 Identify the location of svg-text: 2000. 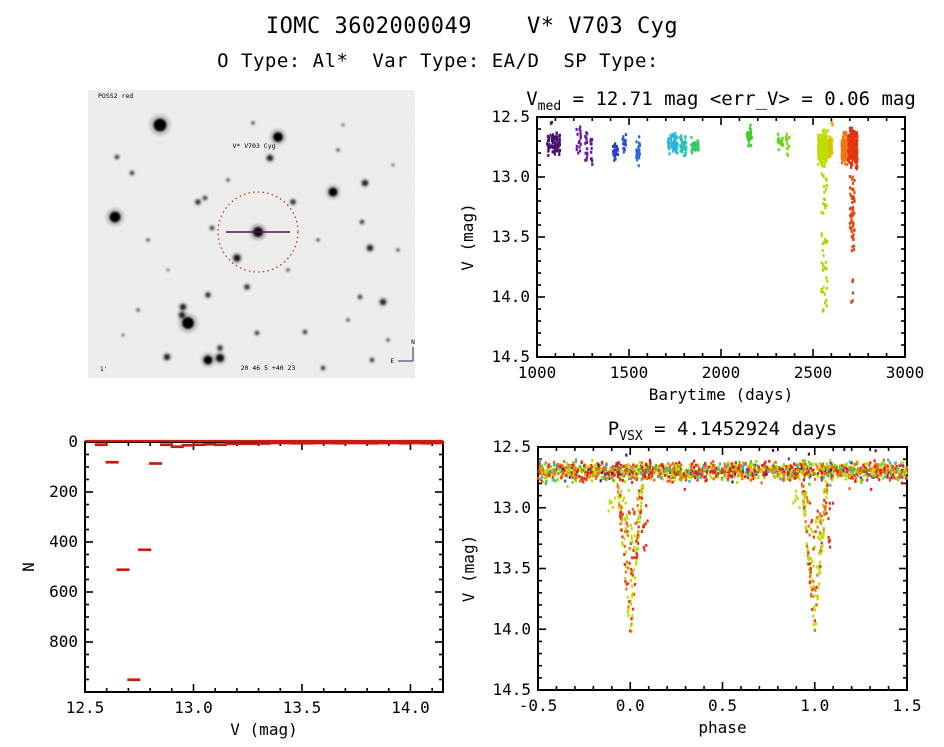
(721, 372).